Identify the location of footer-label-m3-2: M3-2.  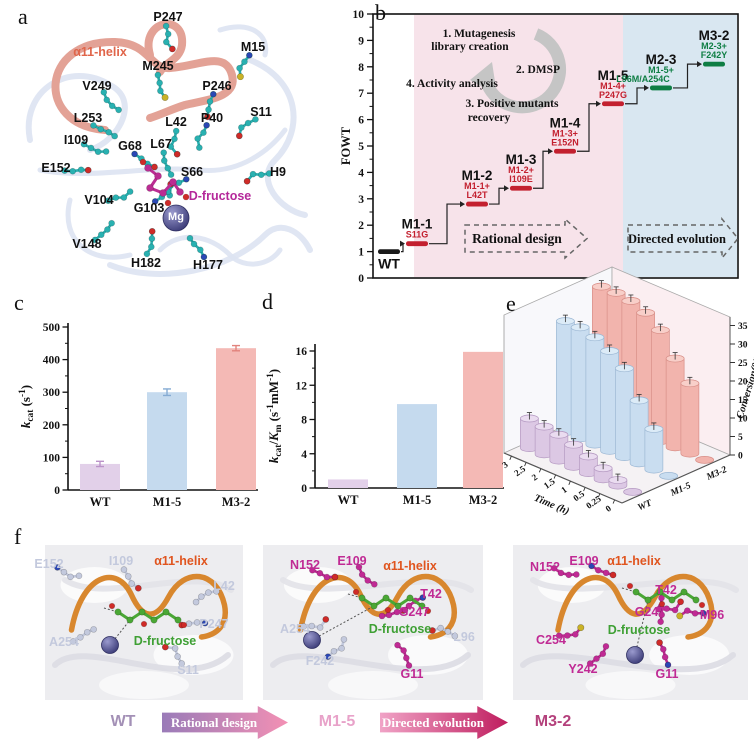
(553, 721).